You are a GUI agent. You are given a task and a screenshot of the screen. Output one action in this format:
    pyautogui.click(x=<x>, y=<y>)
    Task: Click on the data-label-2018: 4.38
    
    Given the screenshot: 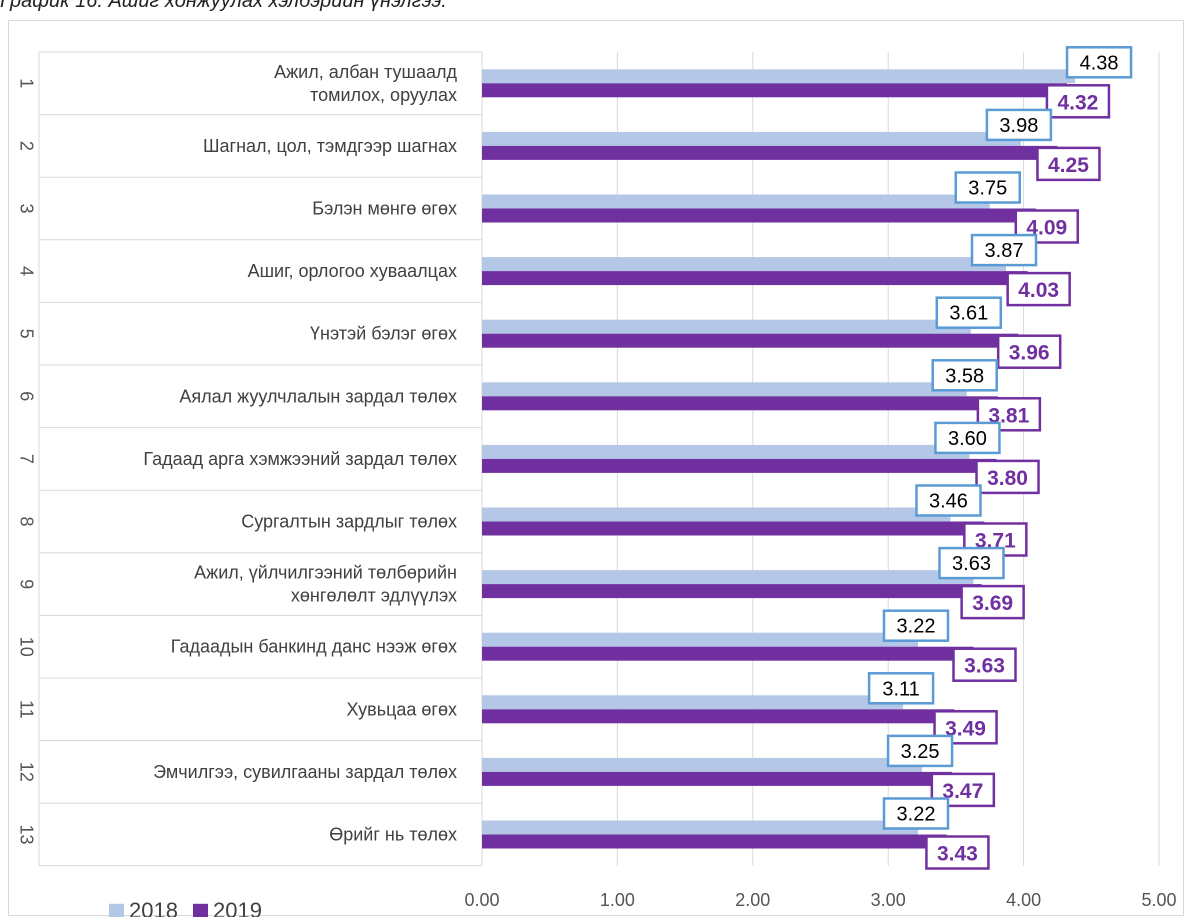 What is the action you would take?
    pyautogui.click(x=1099, y=63)
    